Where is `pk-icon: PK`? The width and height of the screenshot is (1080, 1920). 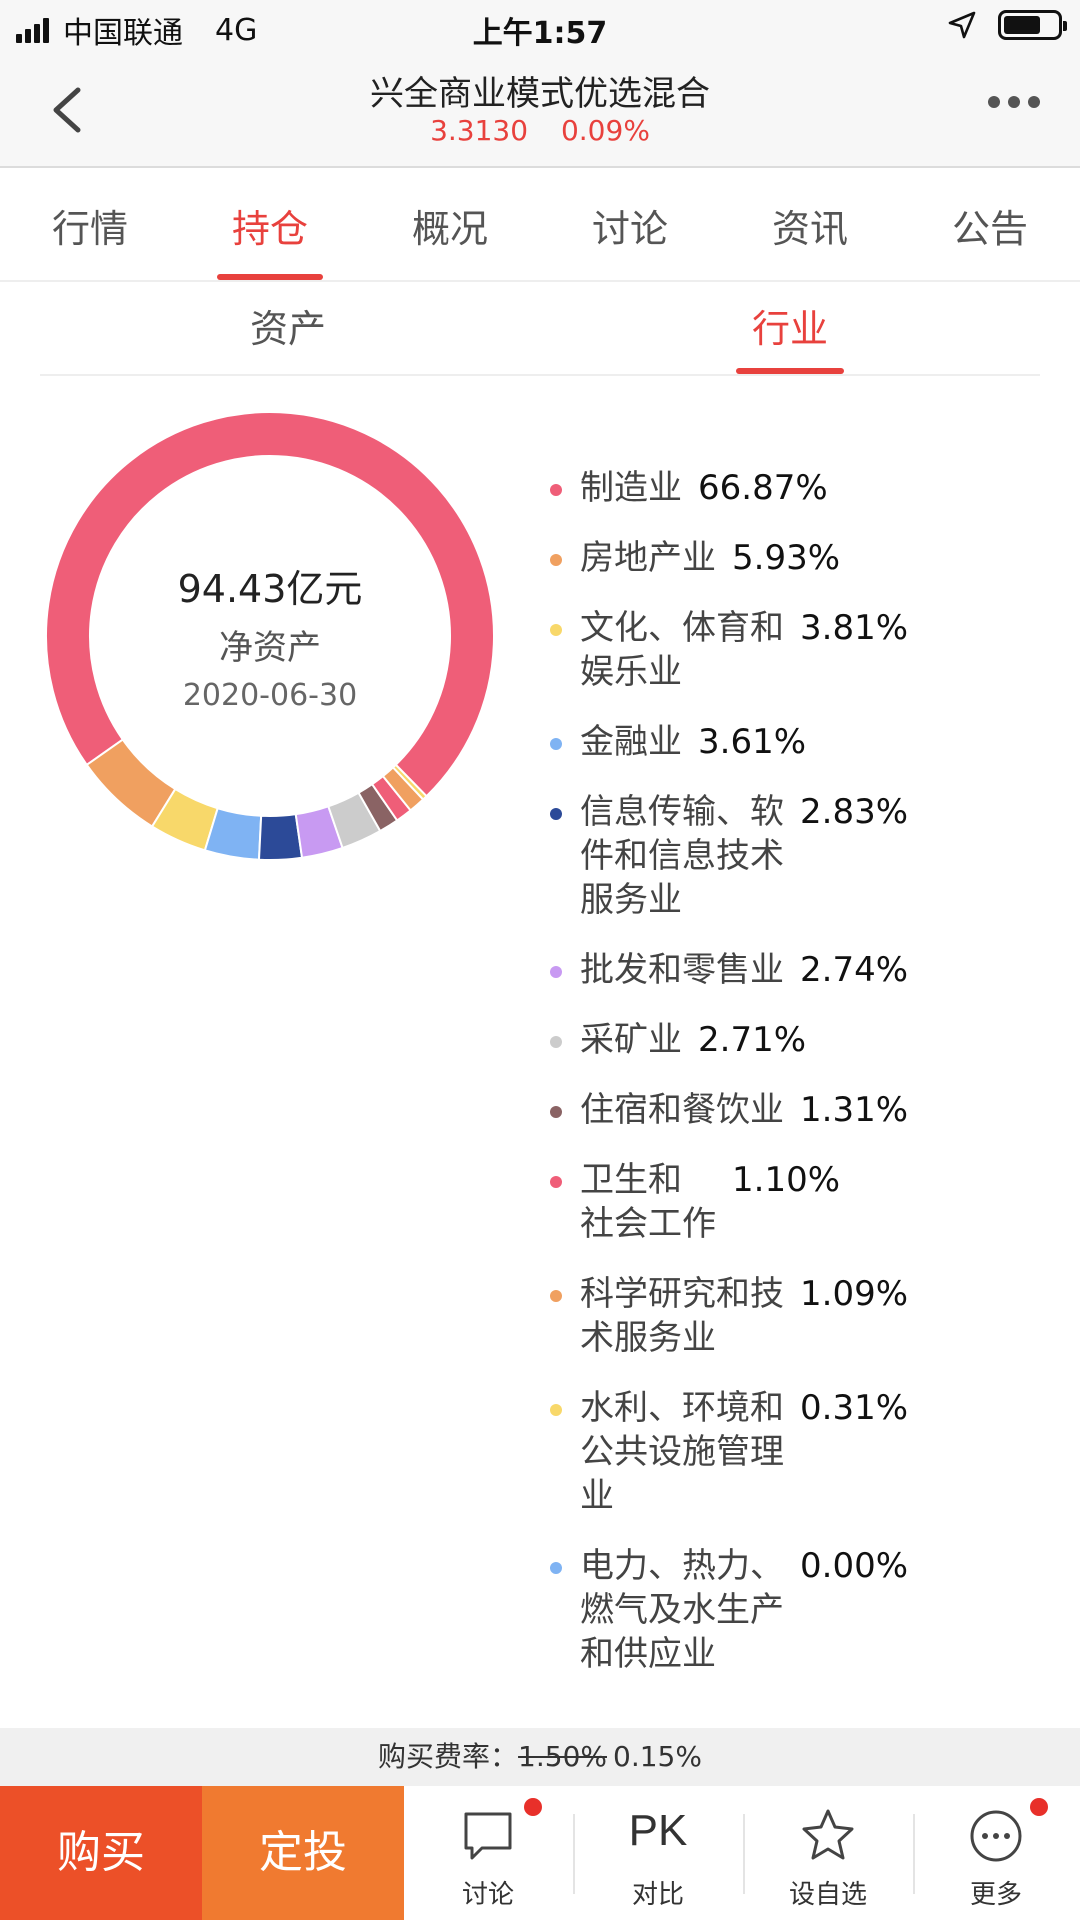
pk-icon: PK is located at coordinates (658, 1830).